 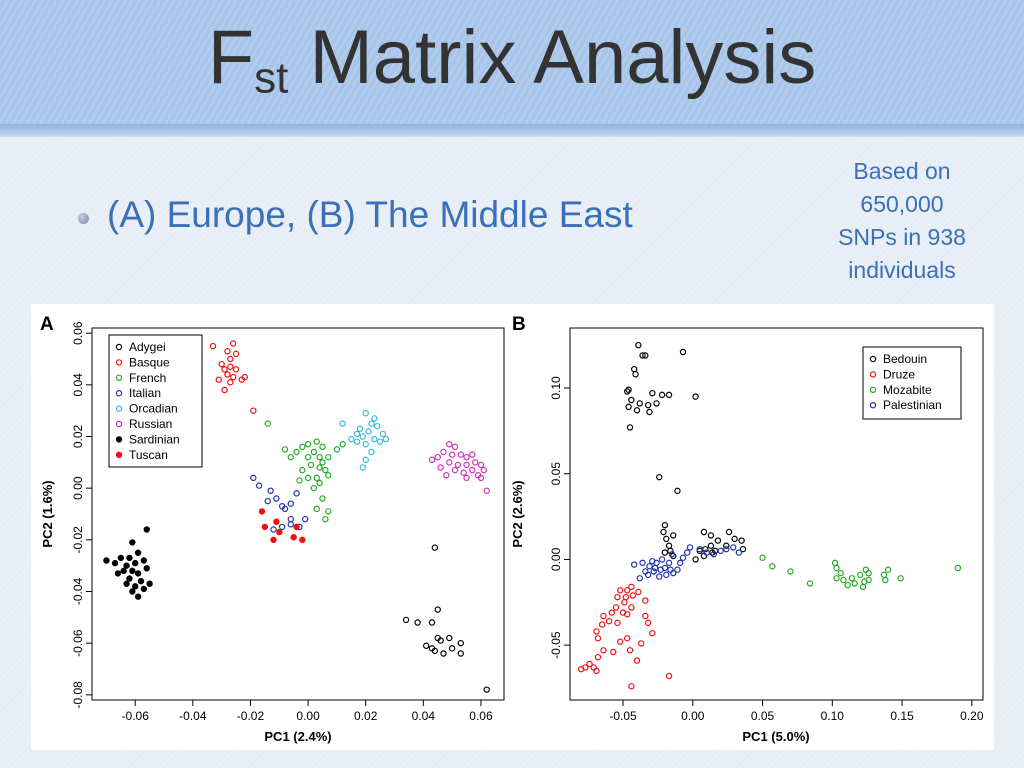 I want to click on panel-b-legend-box, so click(x=912, y=383).